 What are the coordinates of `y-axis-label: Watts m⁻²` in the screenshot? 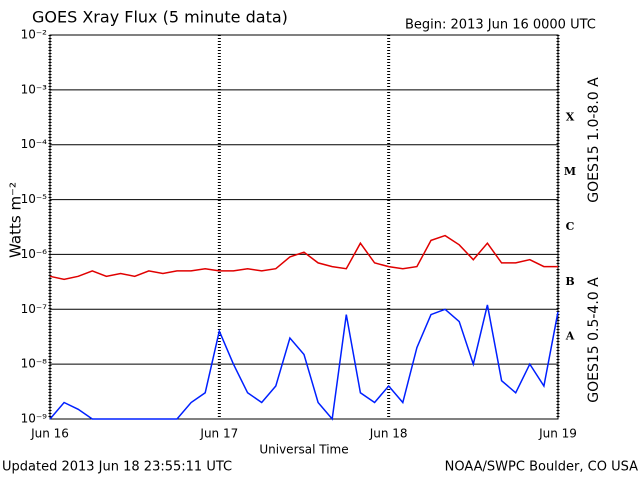 It's located at (16, 220).